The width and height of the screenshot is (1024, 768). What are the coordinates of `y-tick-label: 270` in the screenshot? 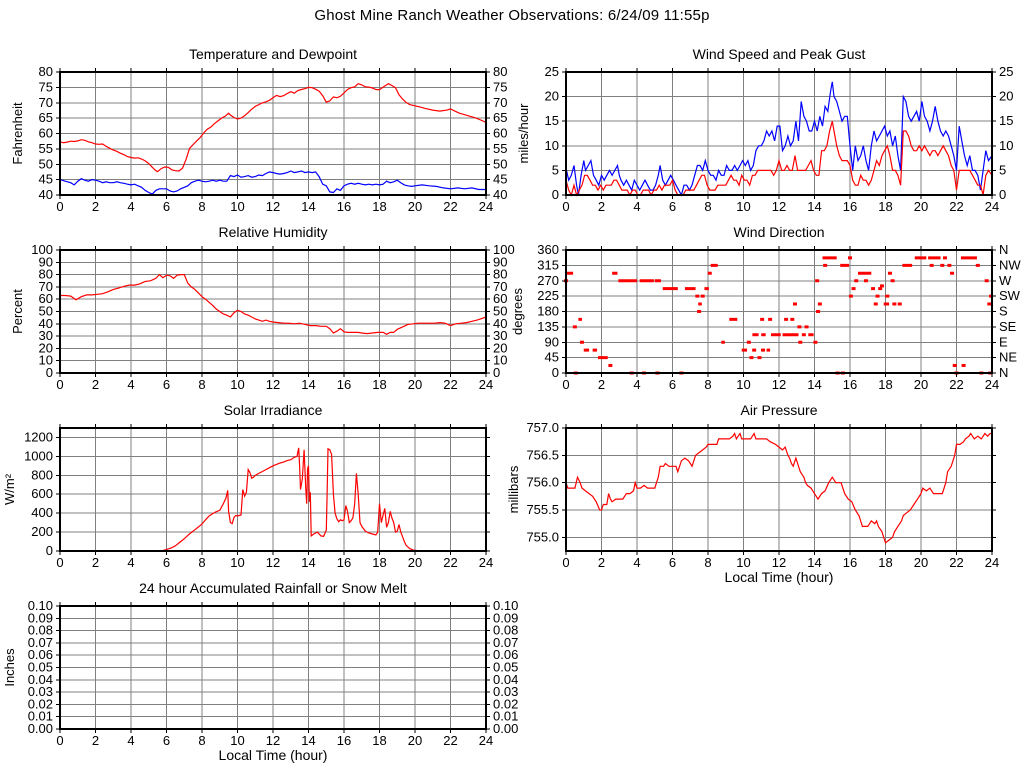 It's located at (548, 280).